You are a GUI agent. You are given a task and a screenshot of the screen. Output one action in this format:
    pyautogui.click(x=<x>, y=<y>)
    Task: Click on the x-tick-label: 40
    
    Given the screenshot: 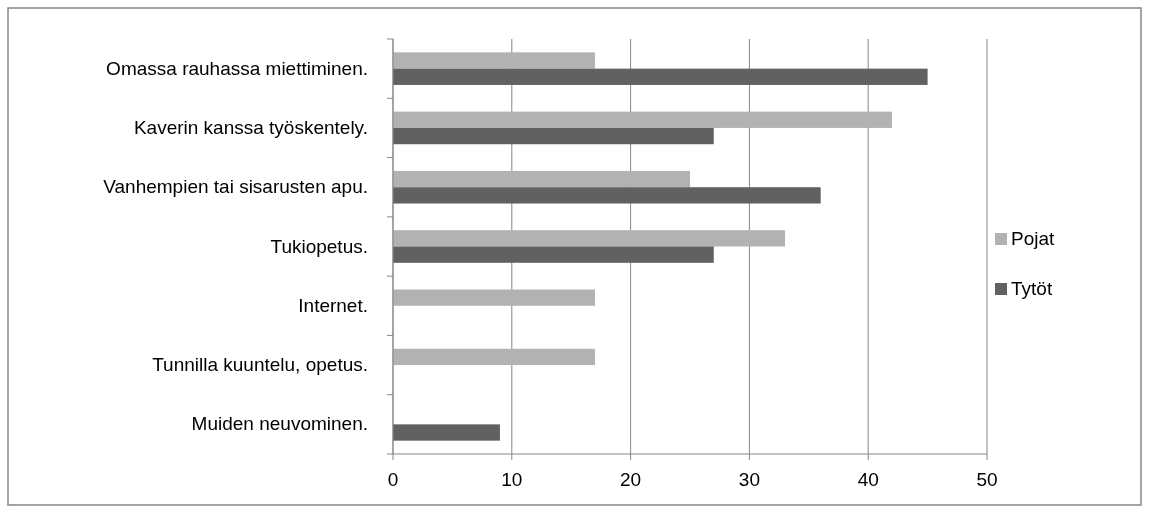 What is the action you would take?
    pyautogui.click(x=868, y=479)
    